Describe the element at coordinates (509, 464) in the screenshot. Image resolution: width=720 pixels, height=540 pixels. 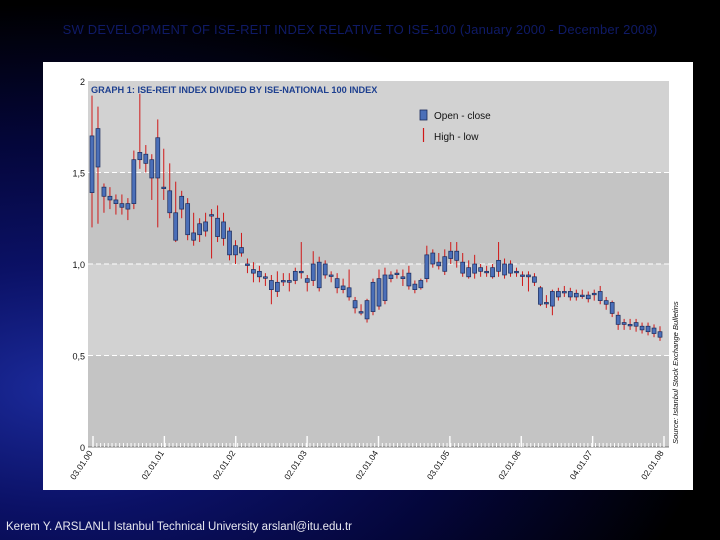
I see `x-tick-label: 02.01.06` at that location.